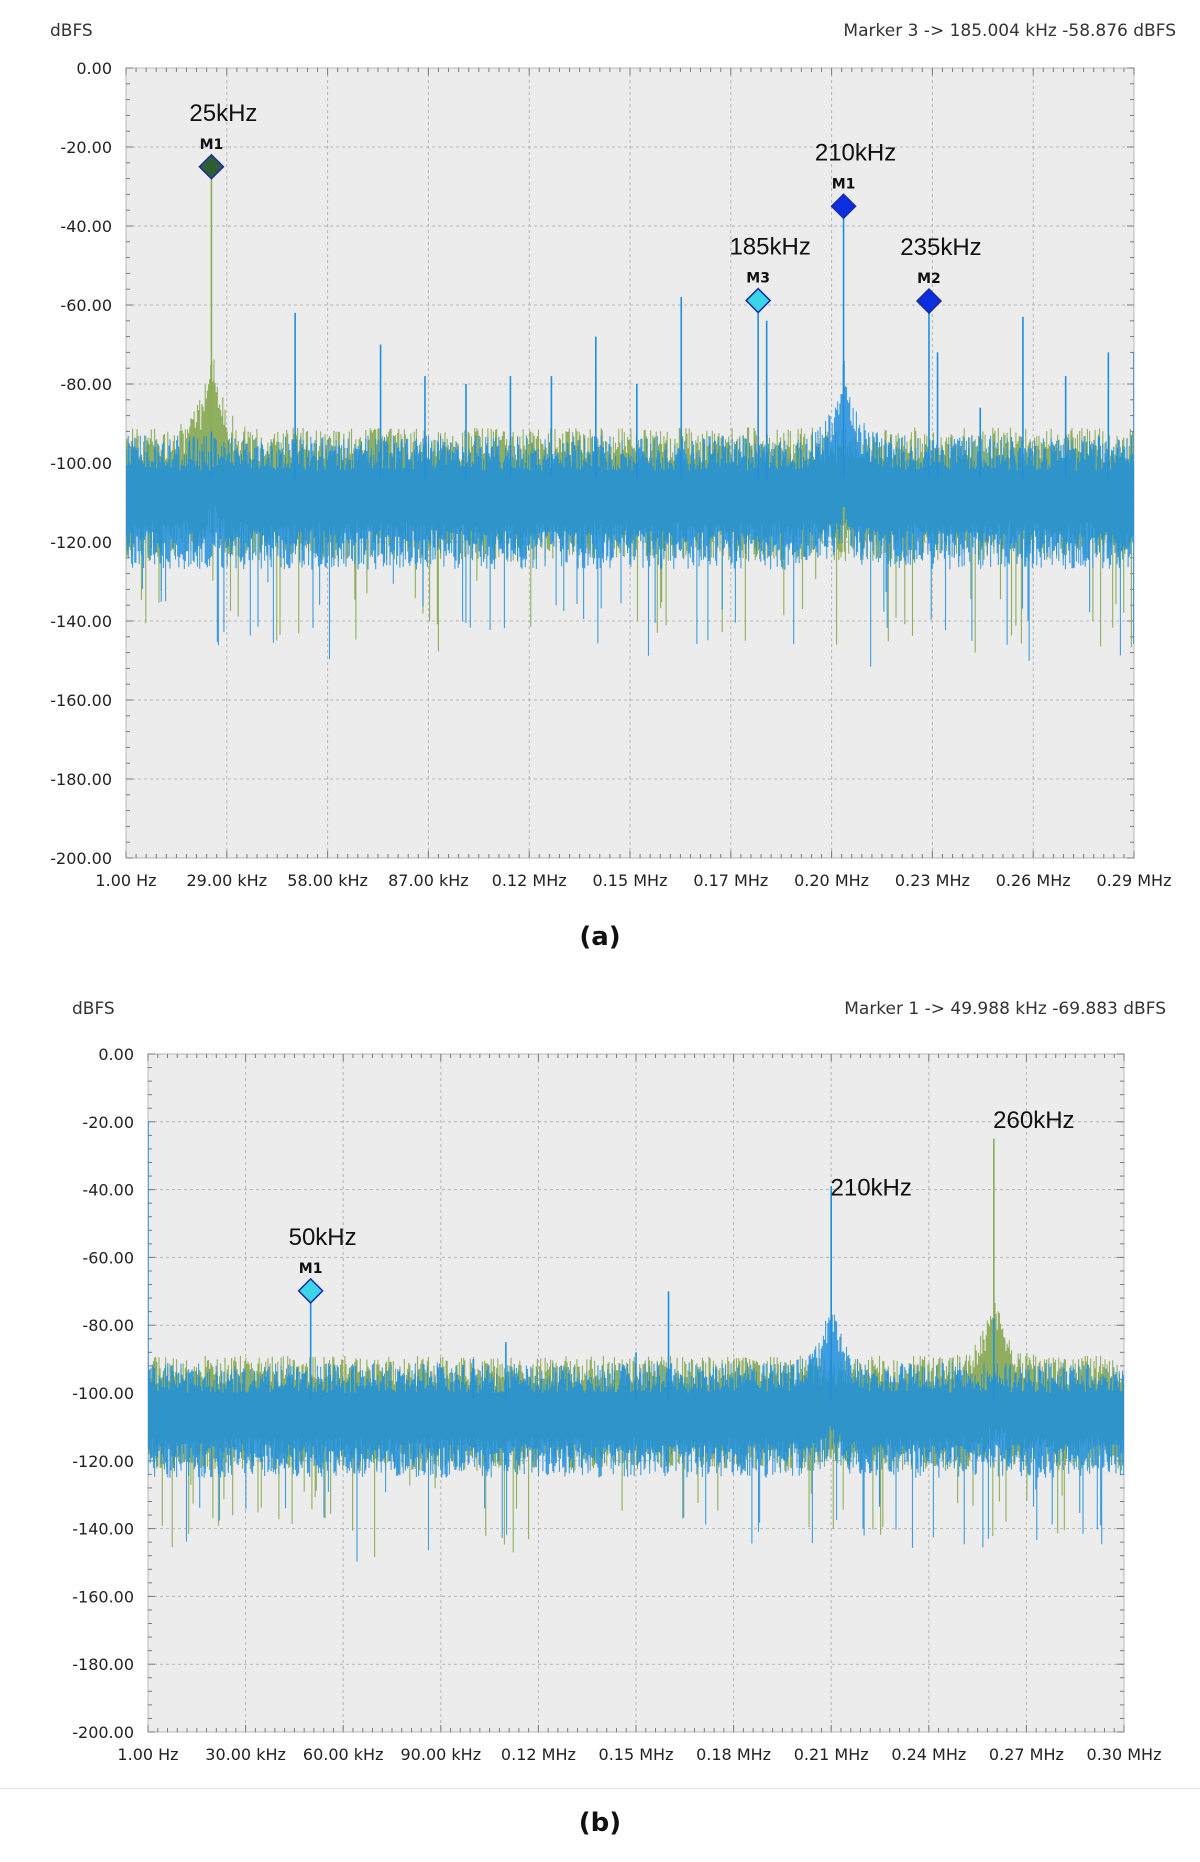  What do you see at coordinates (600, 1823) in the screenshot?
I see `panel-b-caption: (b)` at bounding box center [600, 1823].